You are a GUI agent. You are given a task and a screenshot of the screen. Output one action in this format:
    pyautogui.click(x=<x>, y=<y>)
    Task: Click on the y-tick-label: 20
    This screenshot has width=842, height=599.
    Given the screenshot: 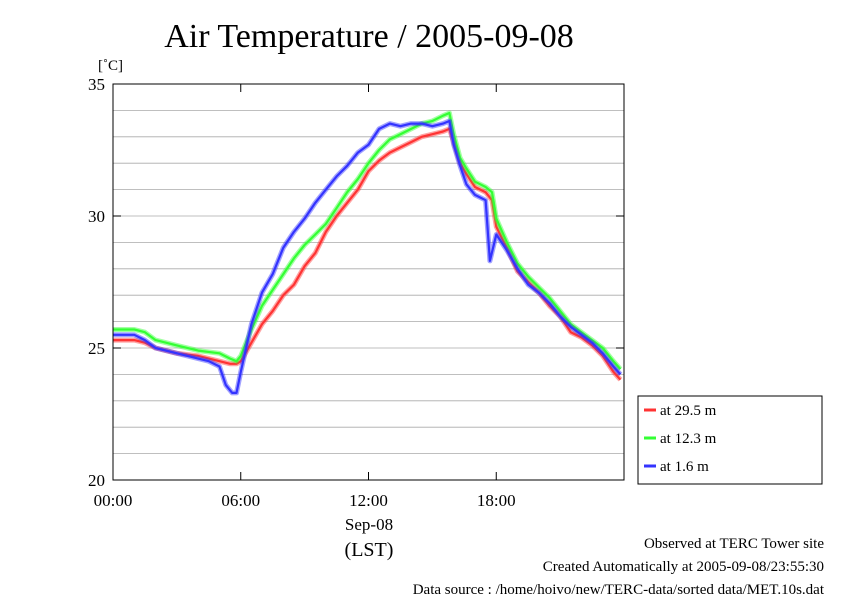 What is the action you would take?
    pyautogui.click(x=96, y=480)
    